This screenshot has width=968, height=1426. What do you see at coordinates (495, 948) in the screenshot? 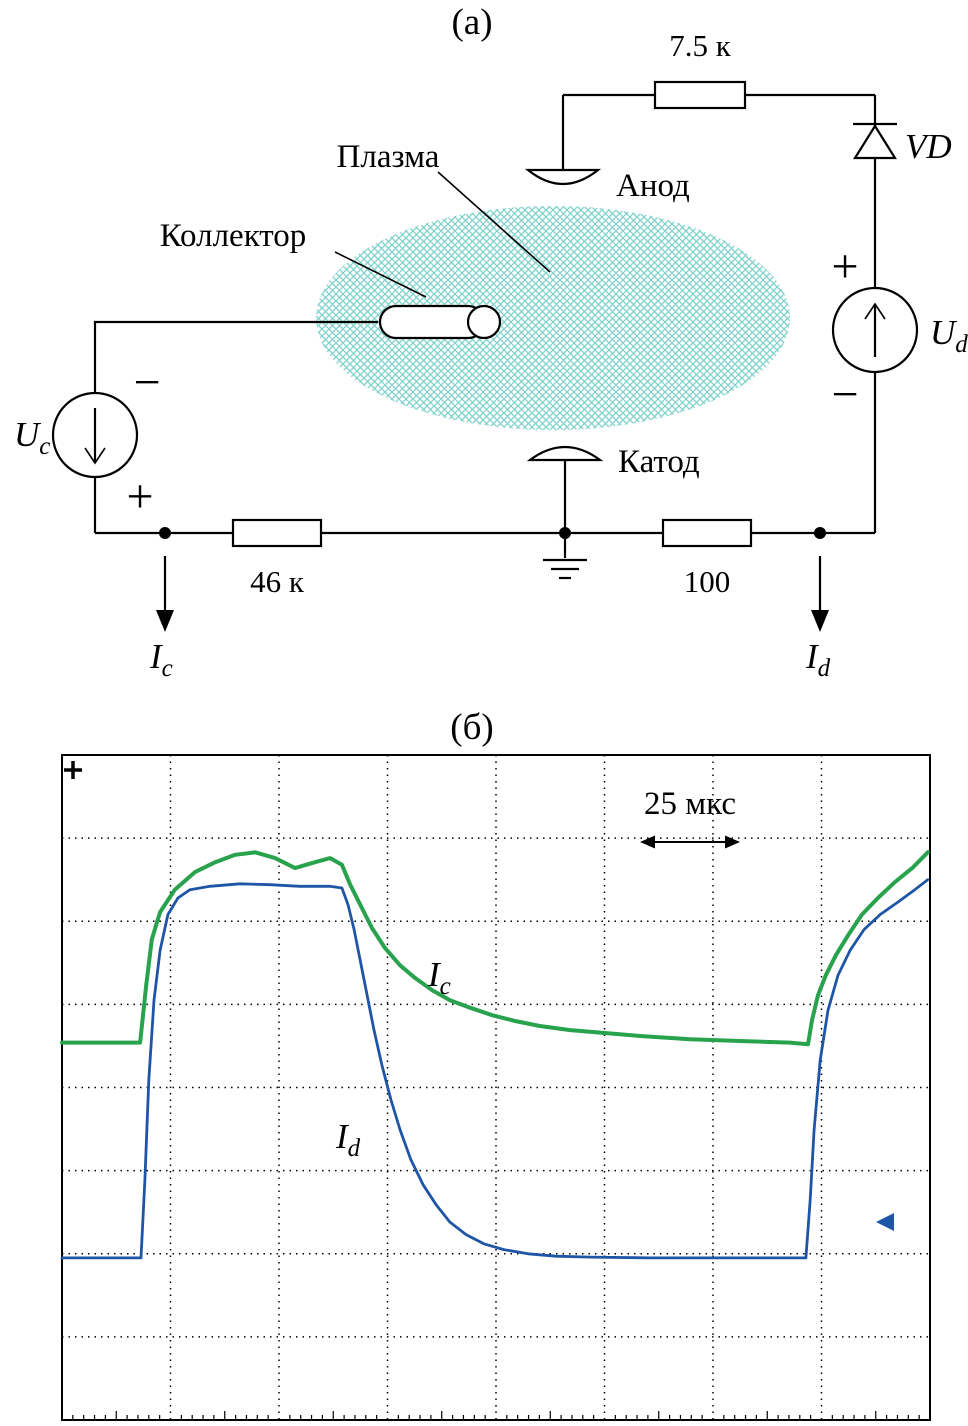
I see `trace-ic` at bounding box center [495, 948].